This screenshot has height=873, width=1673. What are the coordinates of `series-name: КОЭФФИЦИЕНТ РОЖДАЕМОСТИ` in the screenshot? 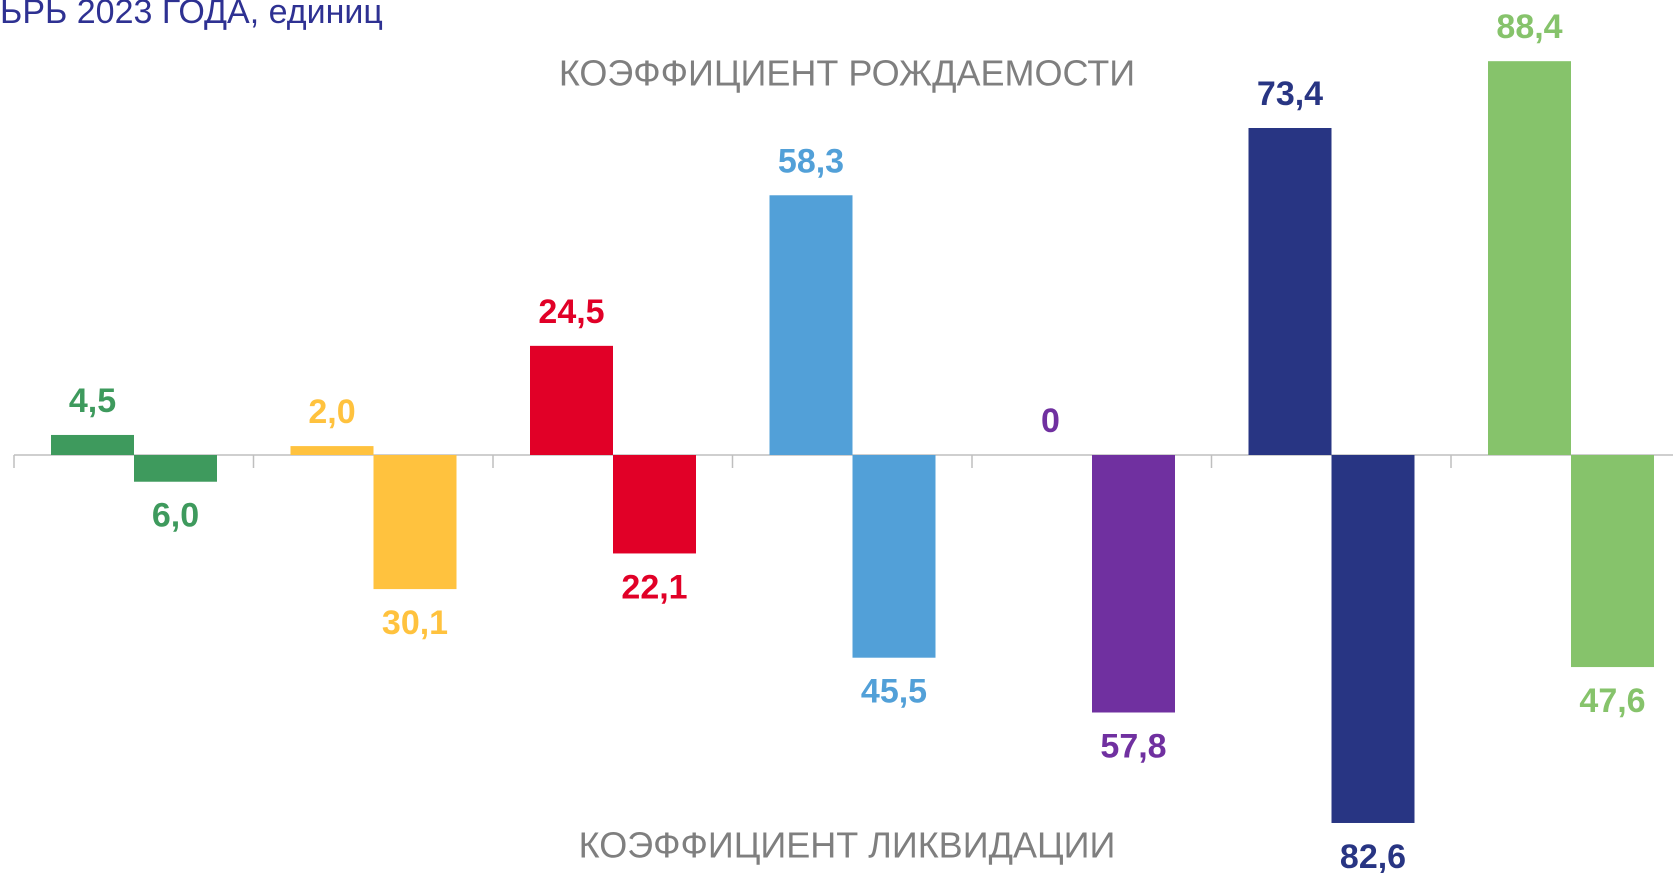 It's located at (847, 73).